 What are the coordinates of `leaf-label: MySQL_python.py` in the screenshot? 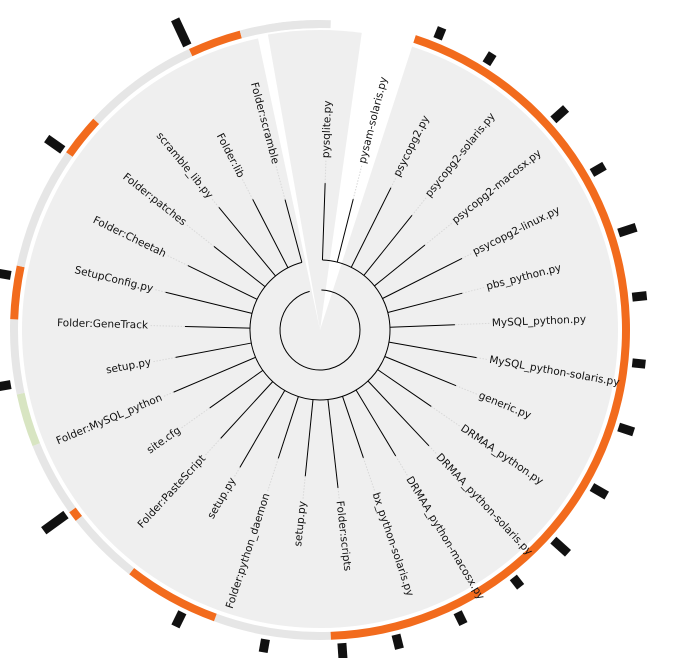 It's located at (539, 322).